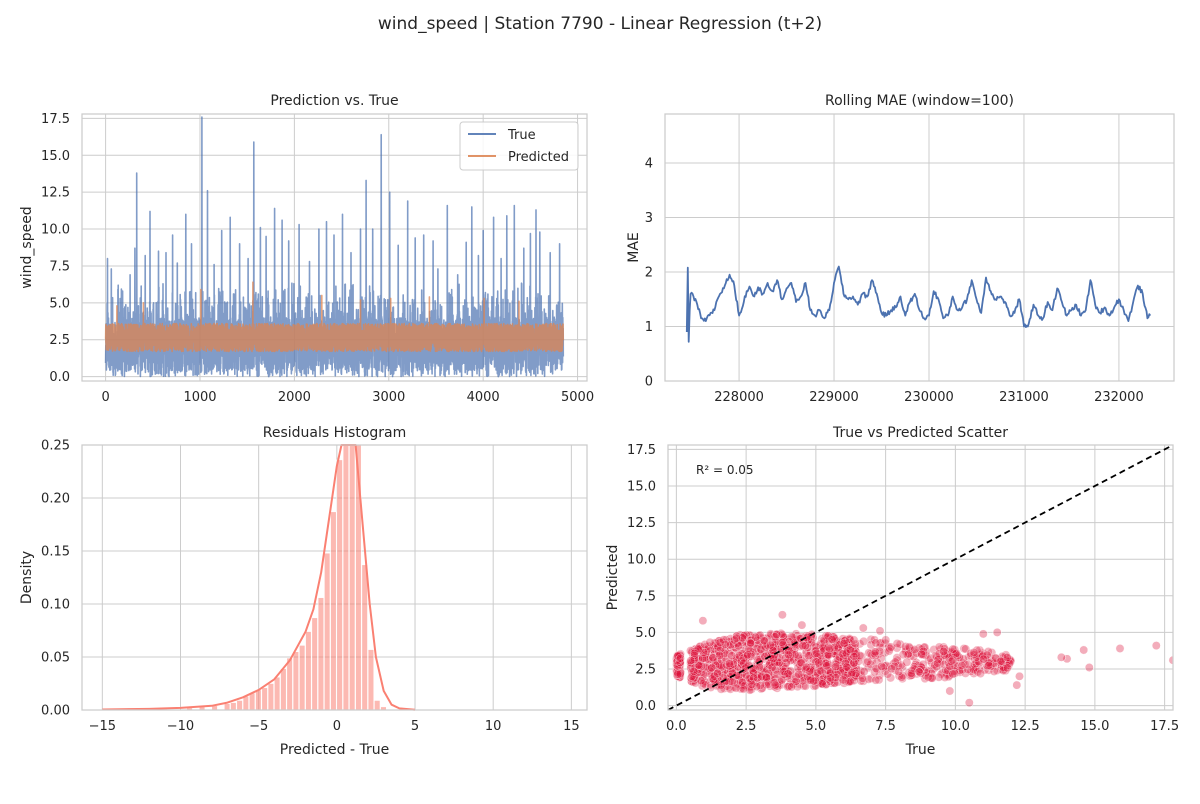 The height and width of the screenshot is (804, 1200). What do you see at coordinates (641, 560) in the screenshot?
I see `y-tick-label: 10.0` at bounding box center [641, 560].